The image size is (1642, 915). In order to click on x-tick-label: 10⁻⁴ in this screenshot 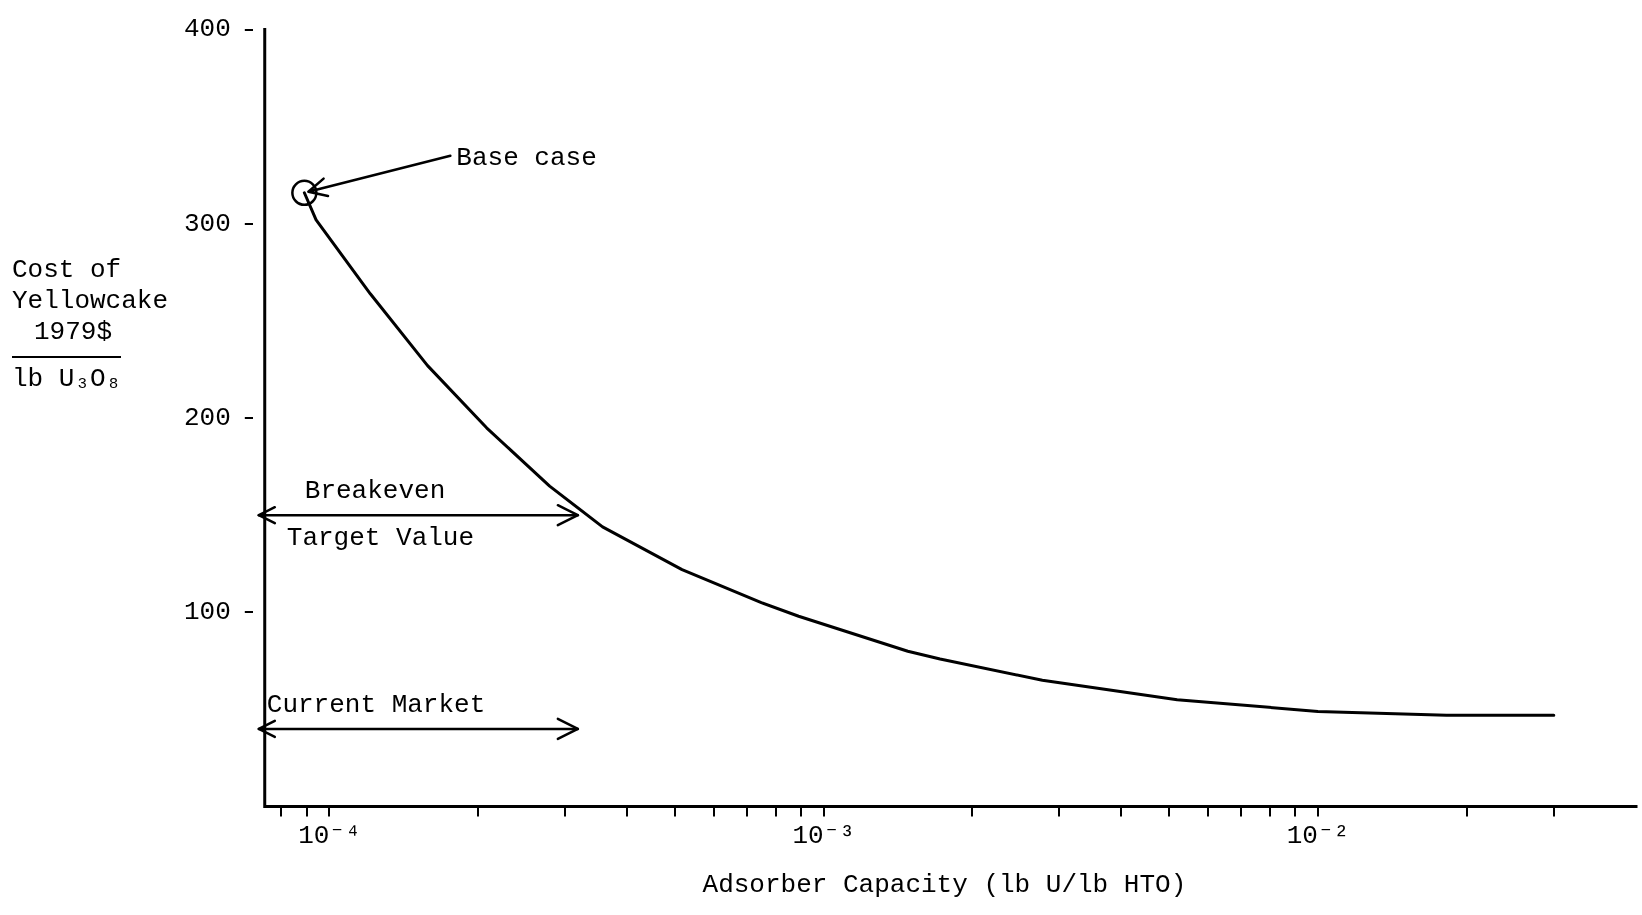, I will do `click(329, 836)`.